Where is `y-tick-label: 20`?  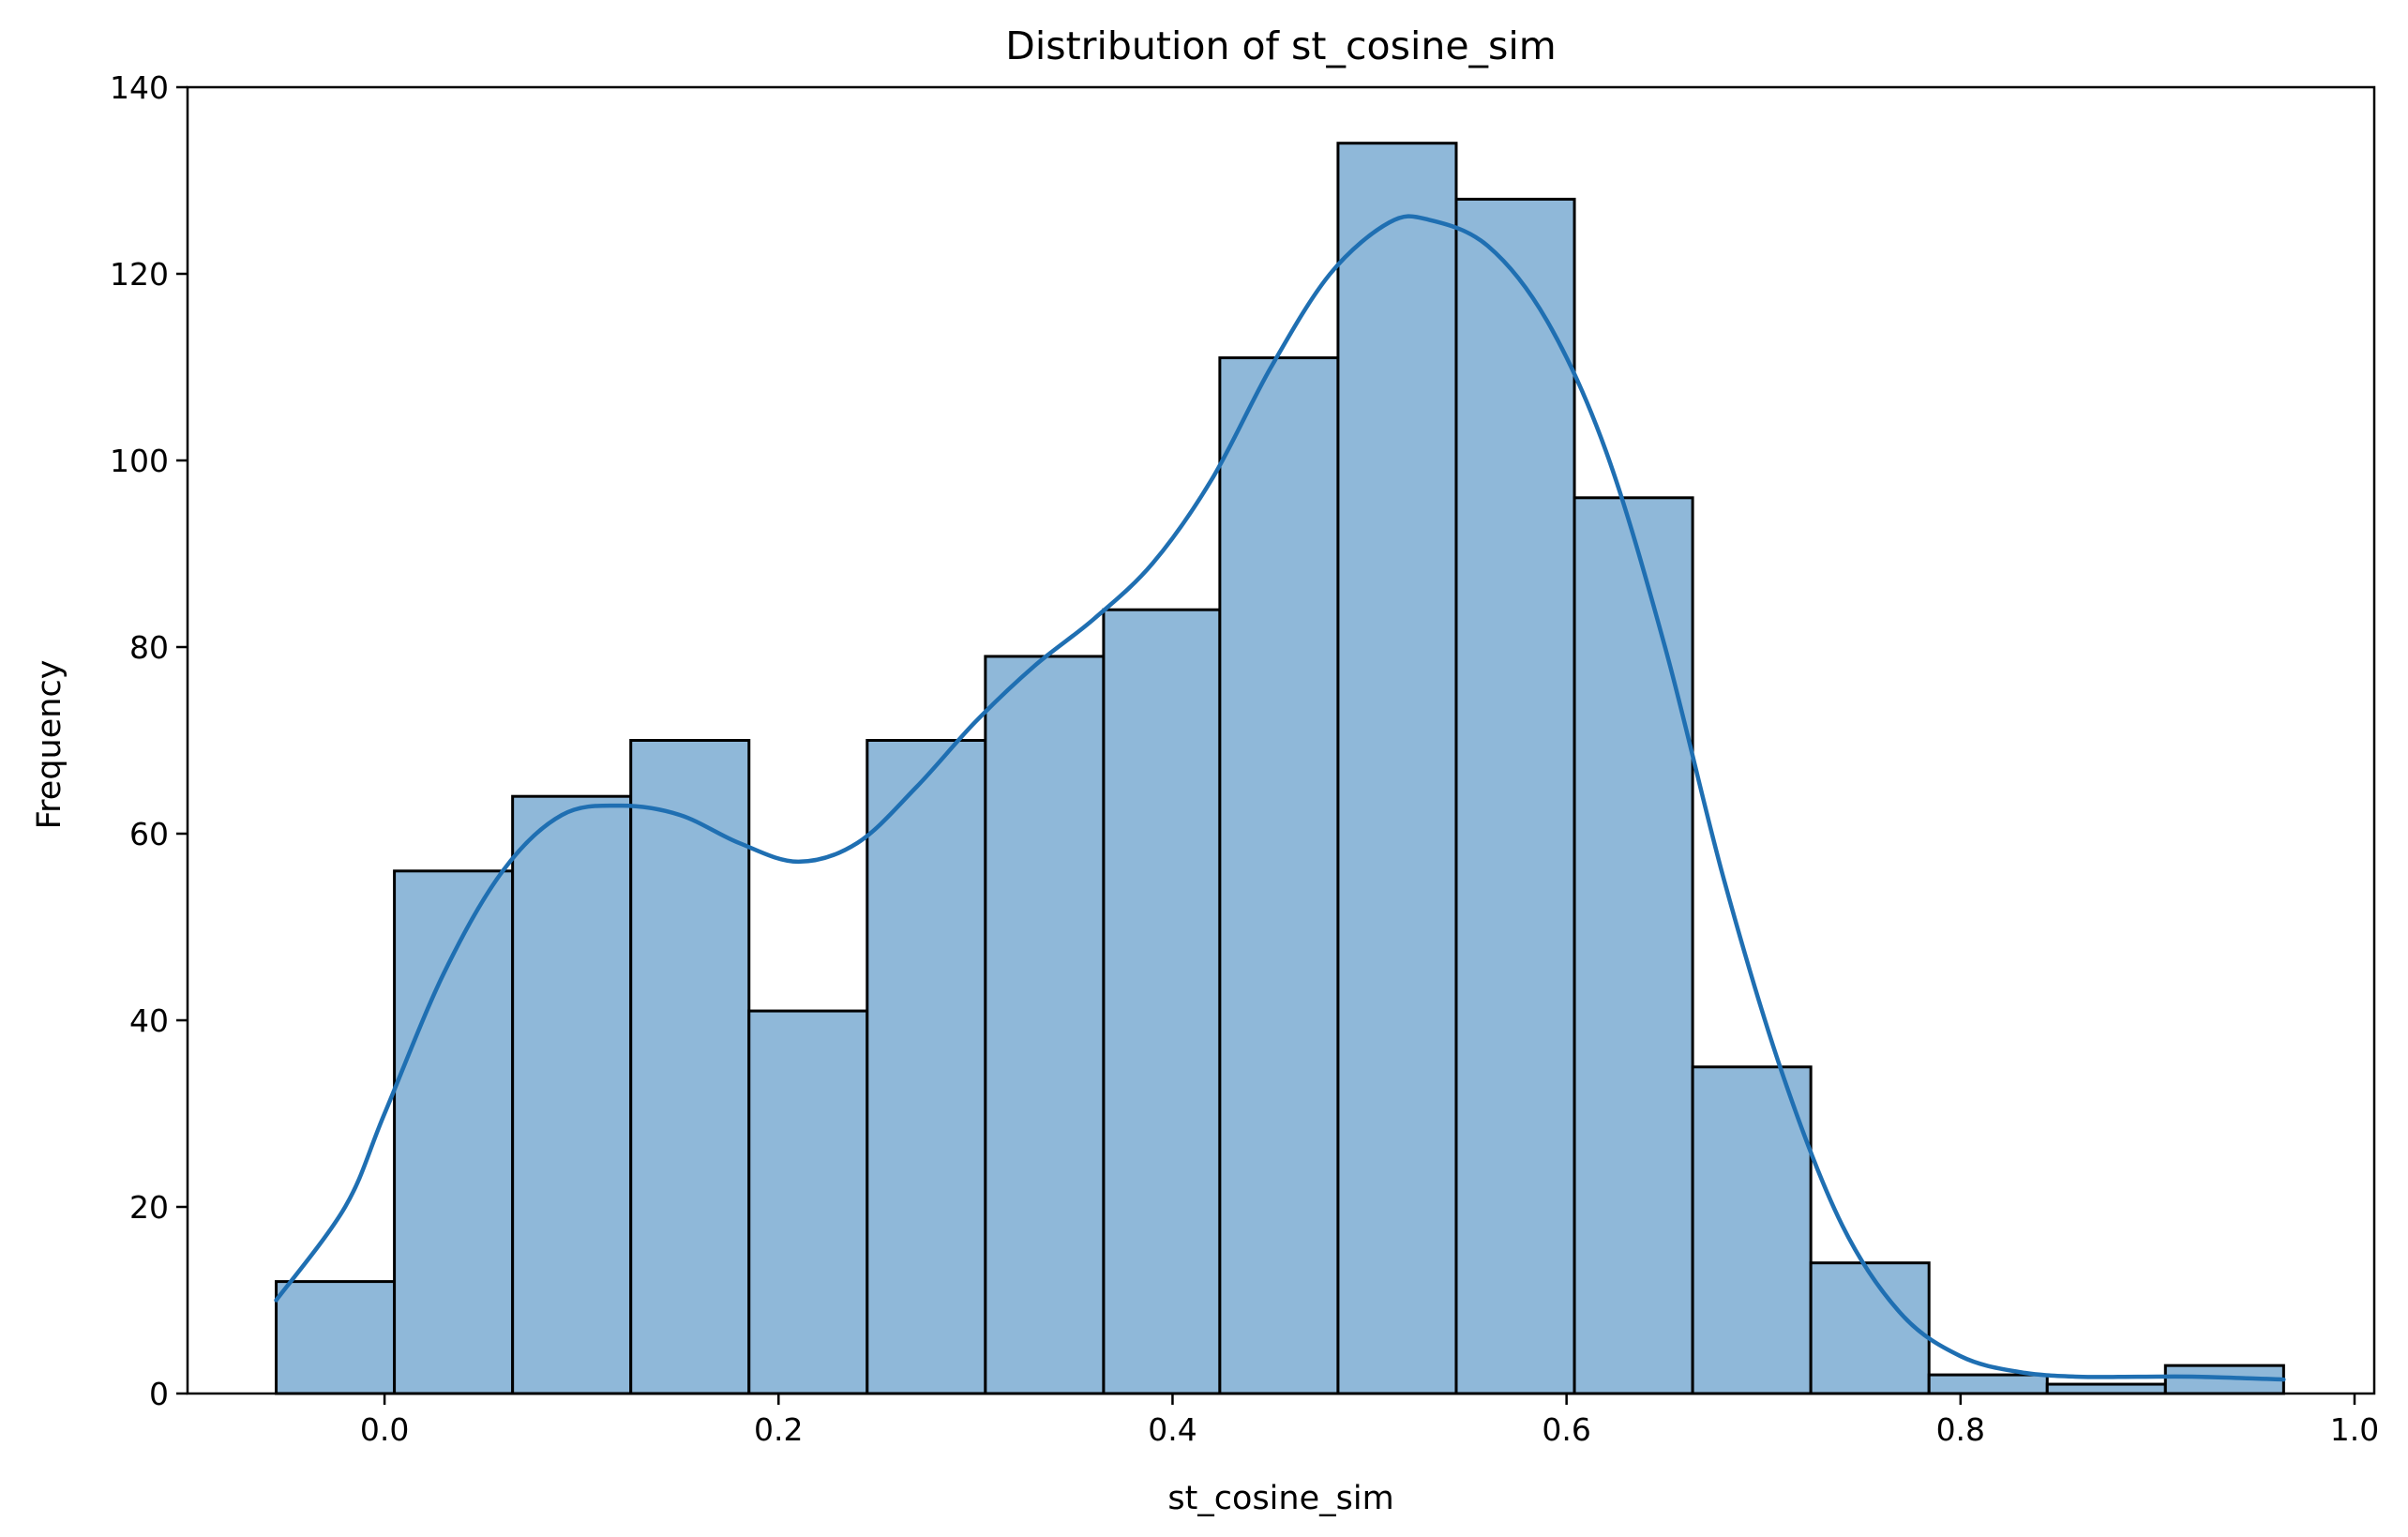
y-tick-label: 20 is located at coordinates (149, 1207).